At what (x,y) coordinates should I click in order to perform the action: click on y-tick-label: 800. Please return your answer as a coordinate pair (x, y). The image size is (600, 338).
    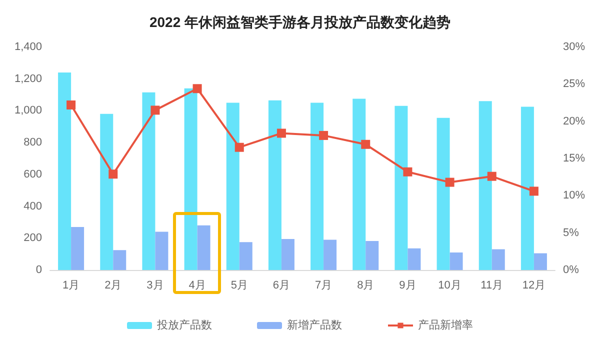
    Looking at the image, I should click on (33, 142).